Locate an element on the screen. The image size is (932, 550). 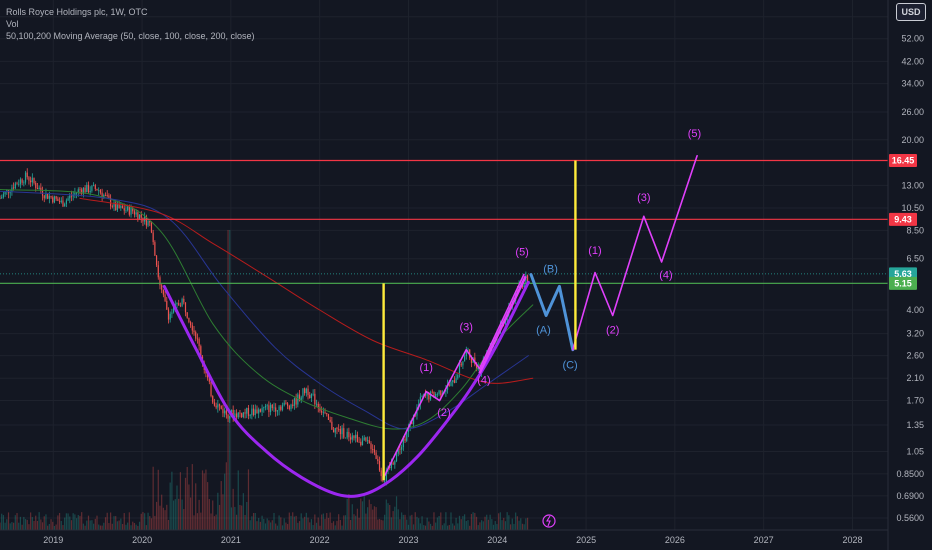
time-axis: 2019 2020 2021 2022 2023 2024 2025 2026 2027 2028 is located at coordinates (444, 537).